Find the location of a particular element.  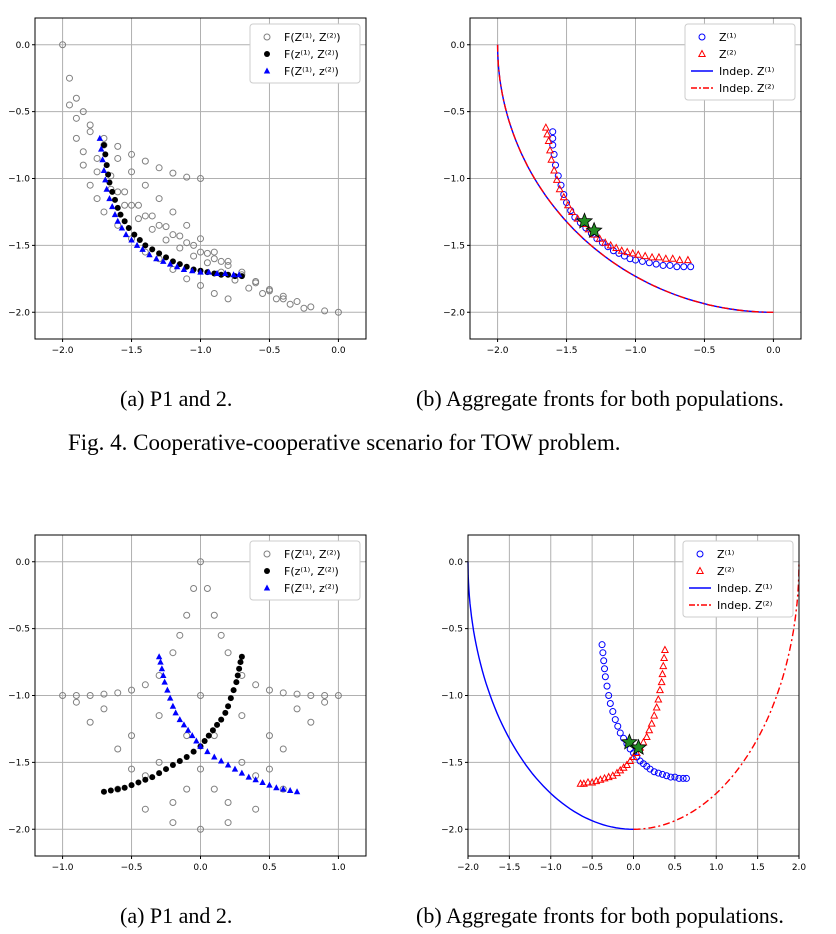

legend-label: Indep. Z⁽¹⁾ is located at coordinates (747, 71).